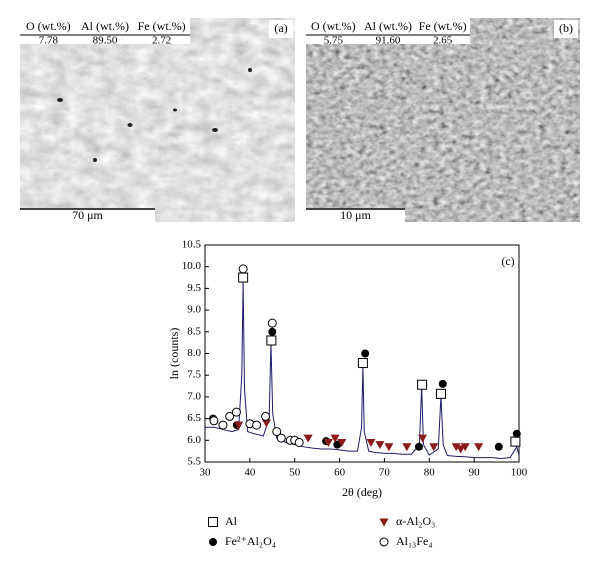 The image size is (600, 574). What do you see at coordinates (295, 473) in the screenshot?
I see `x-tick-label: 50` at bounding box center [295, 473].